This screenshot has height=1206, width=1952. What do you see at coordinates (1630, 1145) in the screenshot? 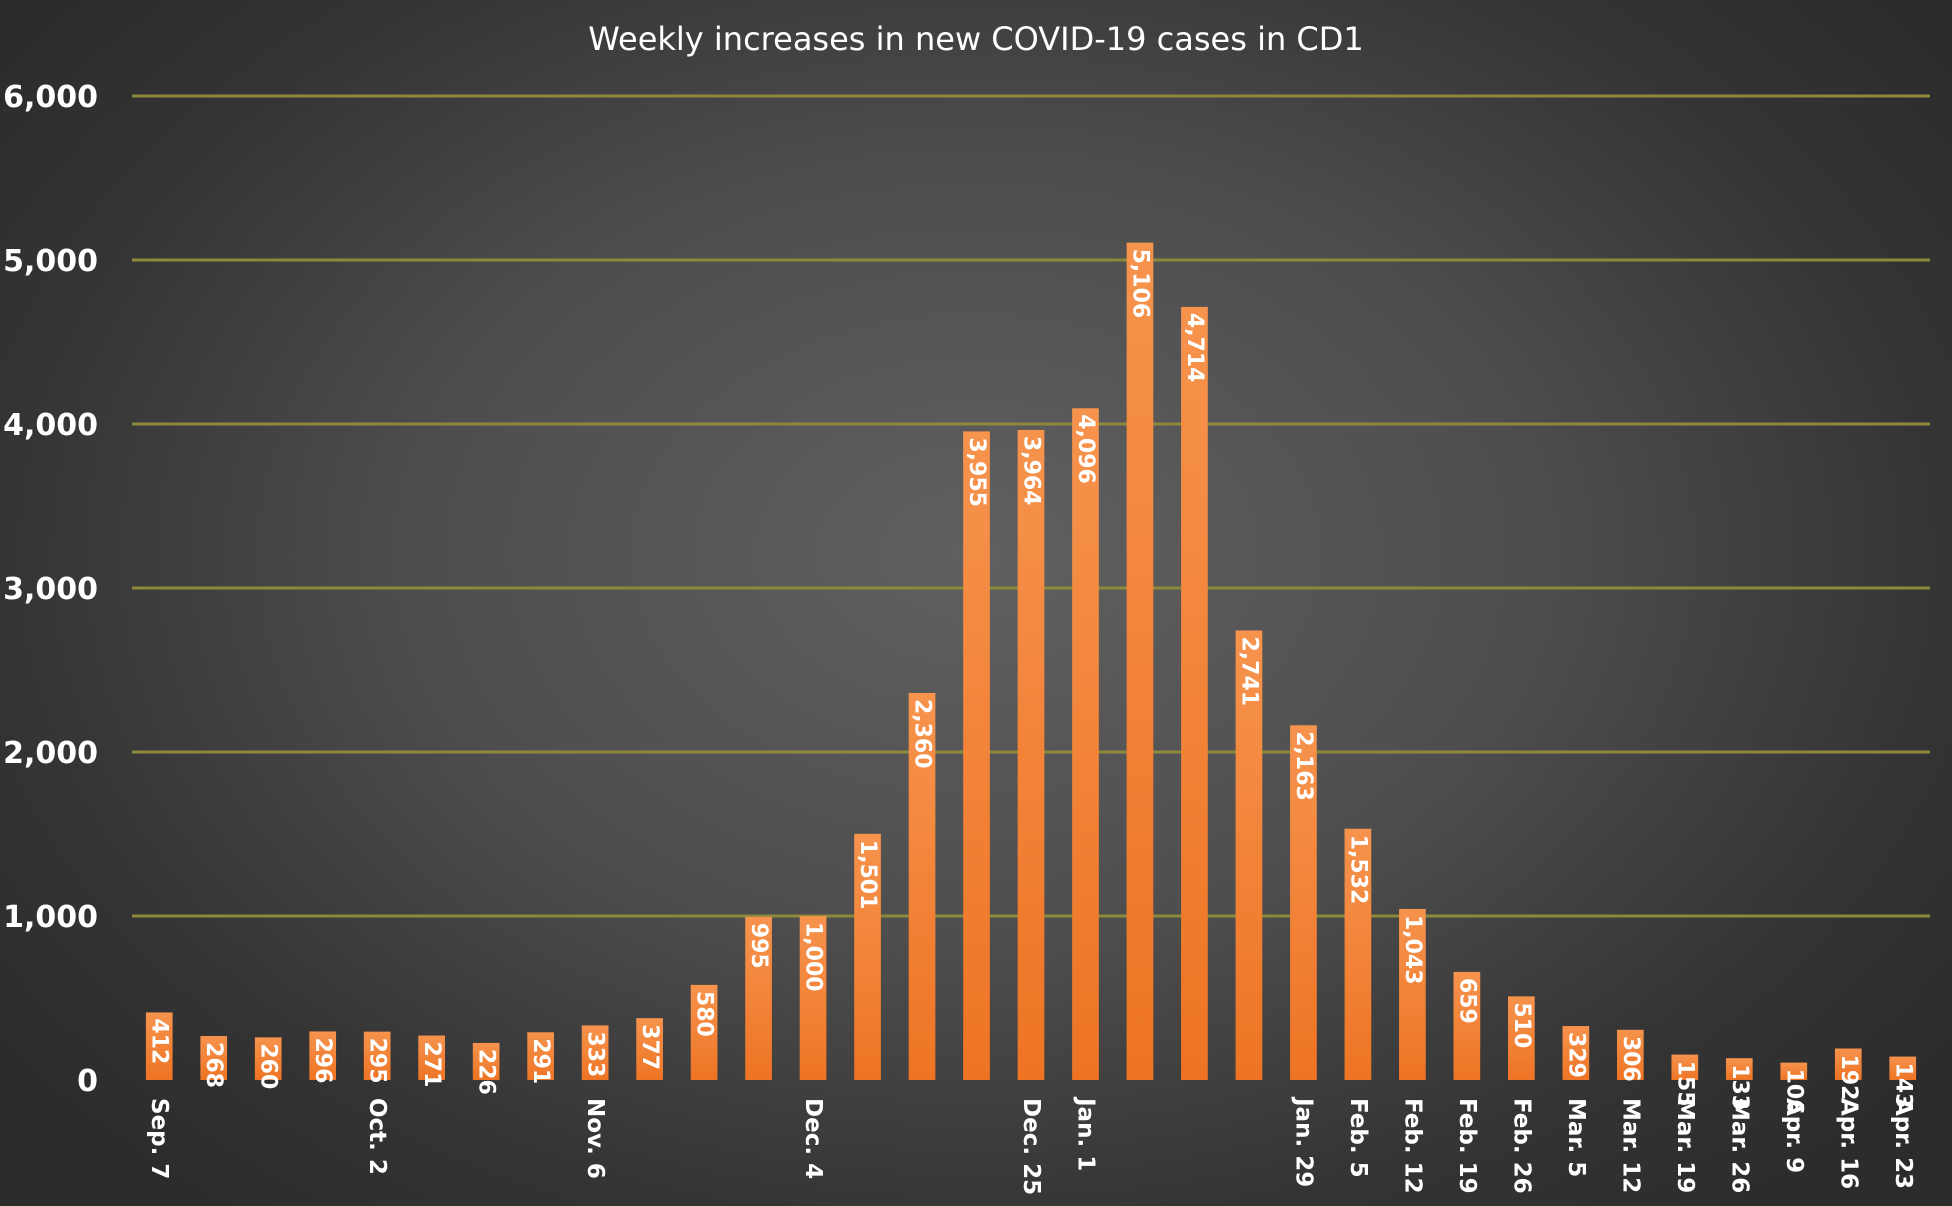
I see `x-tick-label: Mar. 12` at bounding box center [1630, 1145].